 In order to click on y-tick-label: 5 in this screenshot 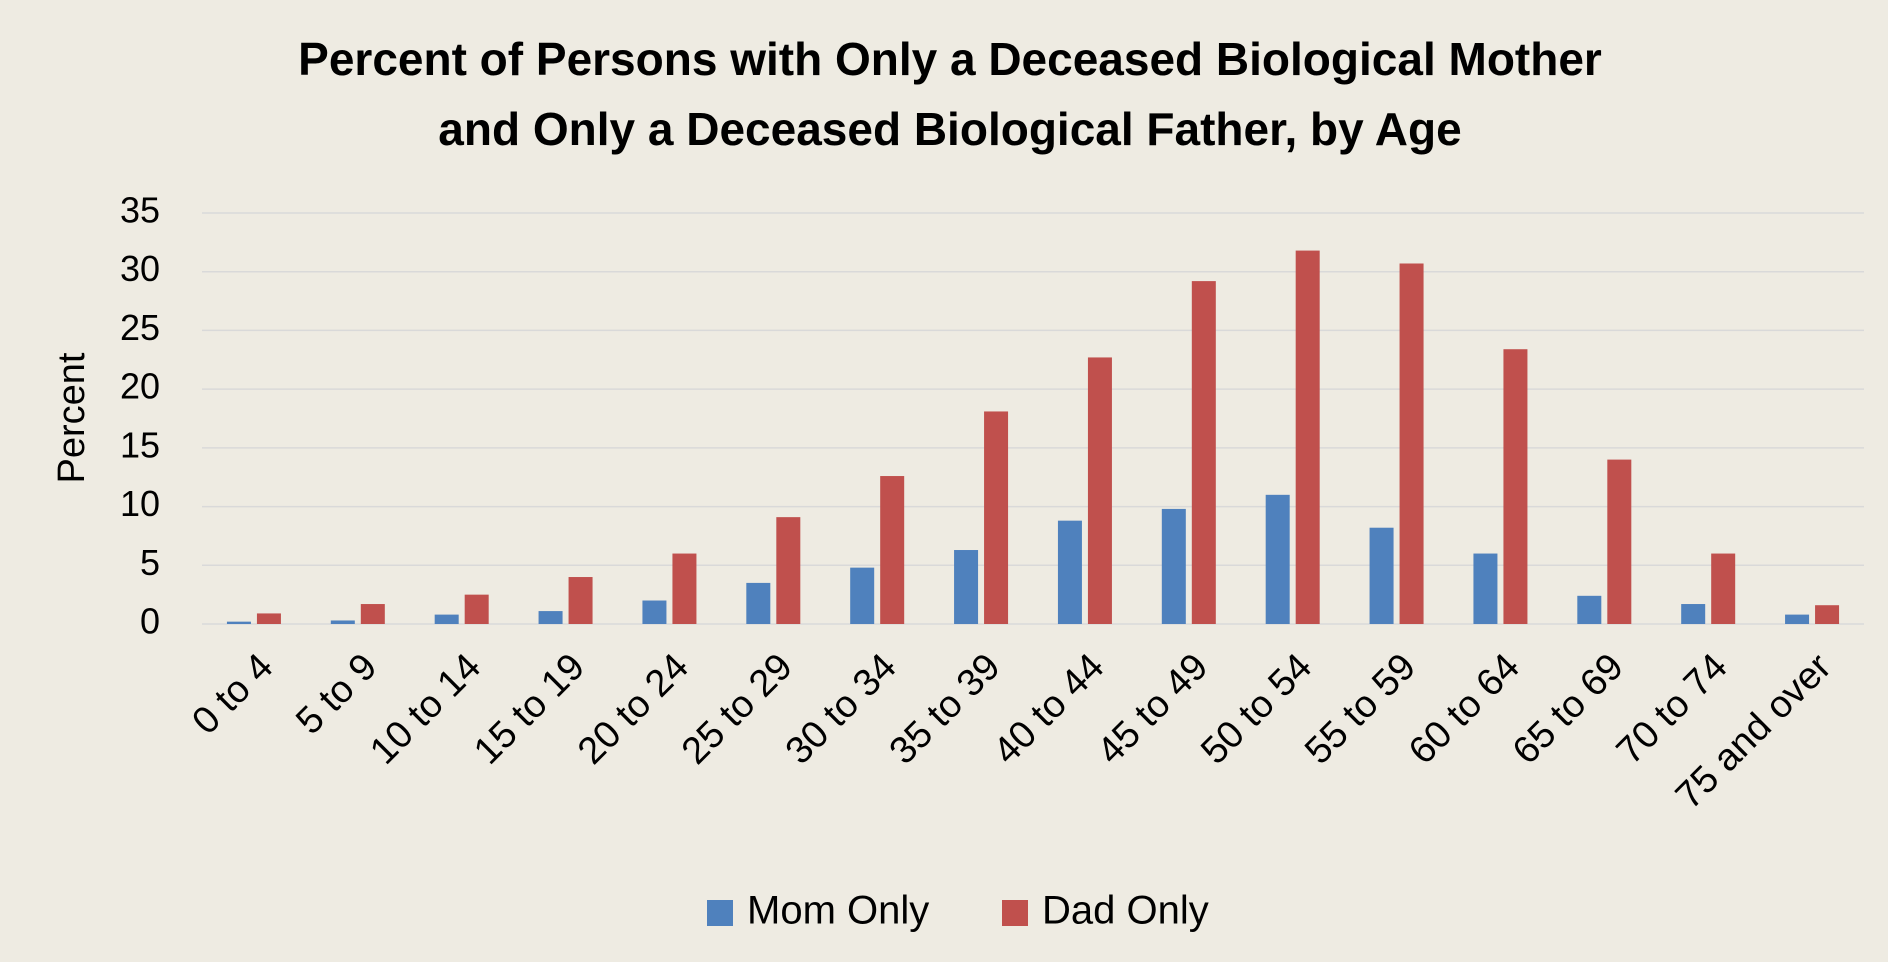, I will do `click(150, 562)`.